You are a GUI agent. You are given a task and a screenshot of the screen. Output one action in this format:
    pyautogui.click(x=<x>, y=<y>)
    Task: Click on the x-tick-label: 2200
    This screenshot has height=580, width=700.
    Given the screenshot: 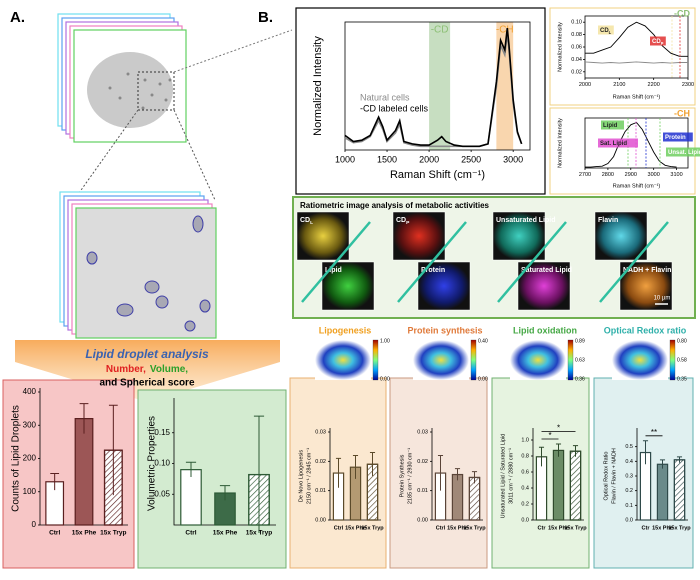 What is the action you would take?
    pyautogui.click(x=654, y=85)
    